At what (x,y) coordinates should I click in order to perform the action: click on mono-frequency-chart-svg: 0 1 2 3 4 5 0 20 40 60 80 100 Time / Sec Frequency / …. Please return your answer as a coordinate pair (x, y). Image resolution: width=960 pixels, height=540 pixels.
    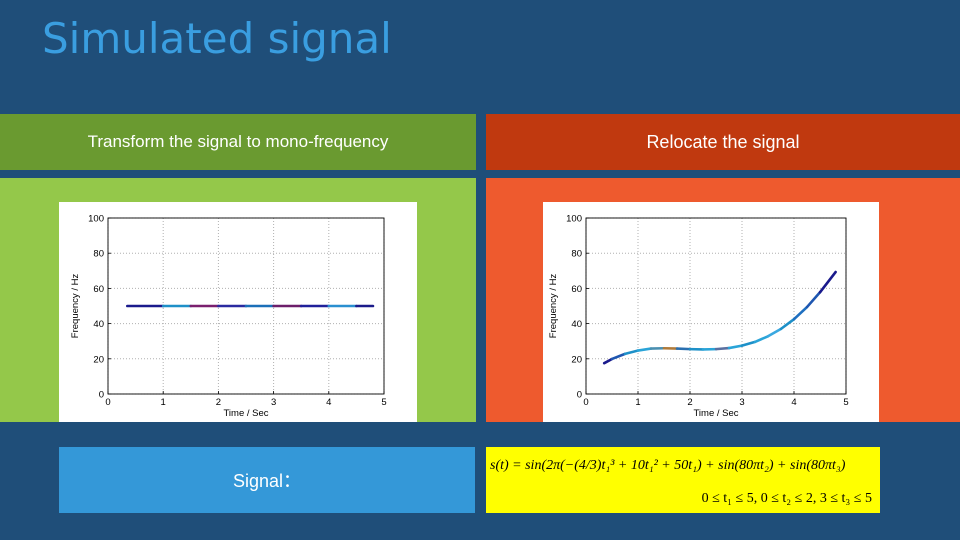
    Looking at the image, I should click on (228, 317).